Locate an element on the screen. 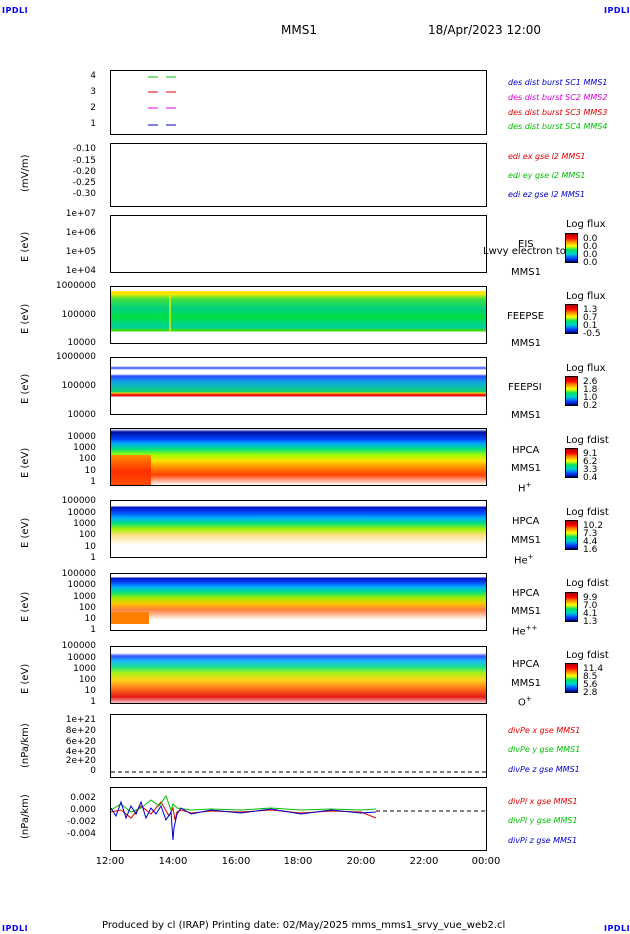 This screenshot has height=934, width=630. x-tick-label: 14:00 is located at coordinates (173, 861).